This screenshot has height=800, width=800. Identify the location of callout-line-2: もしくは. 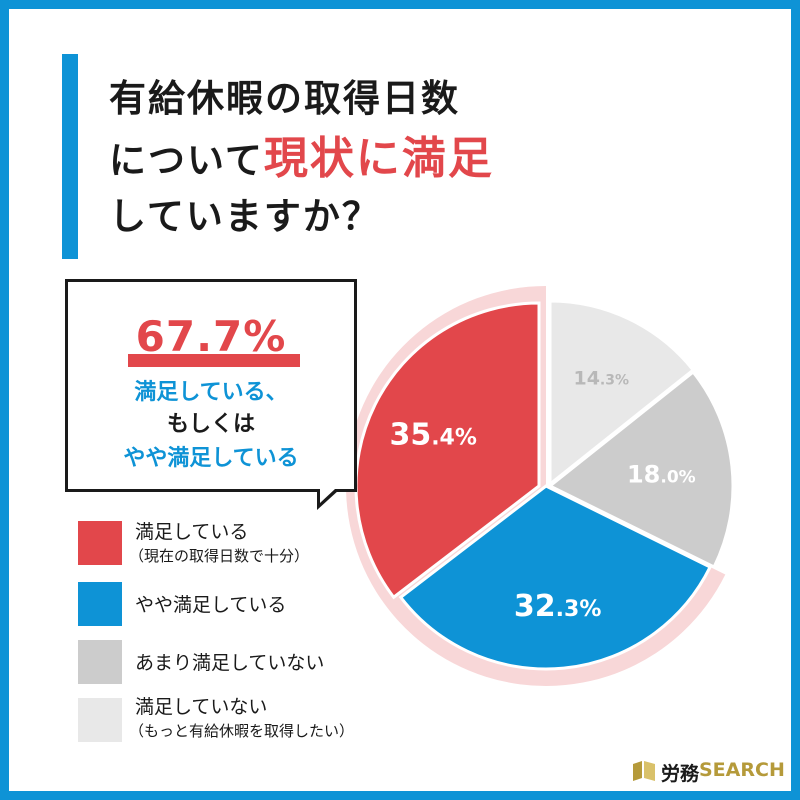
(210, 424).